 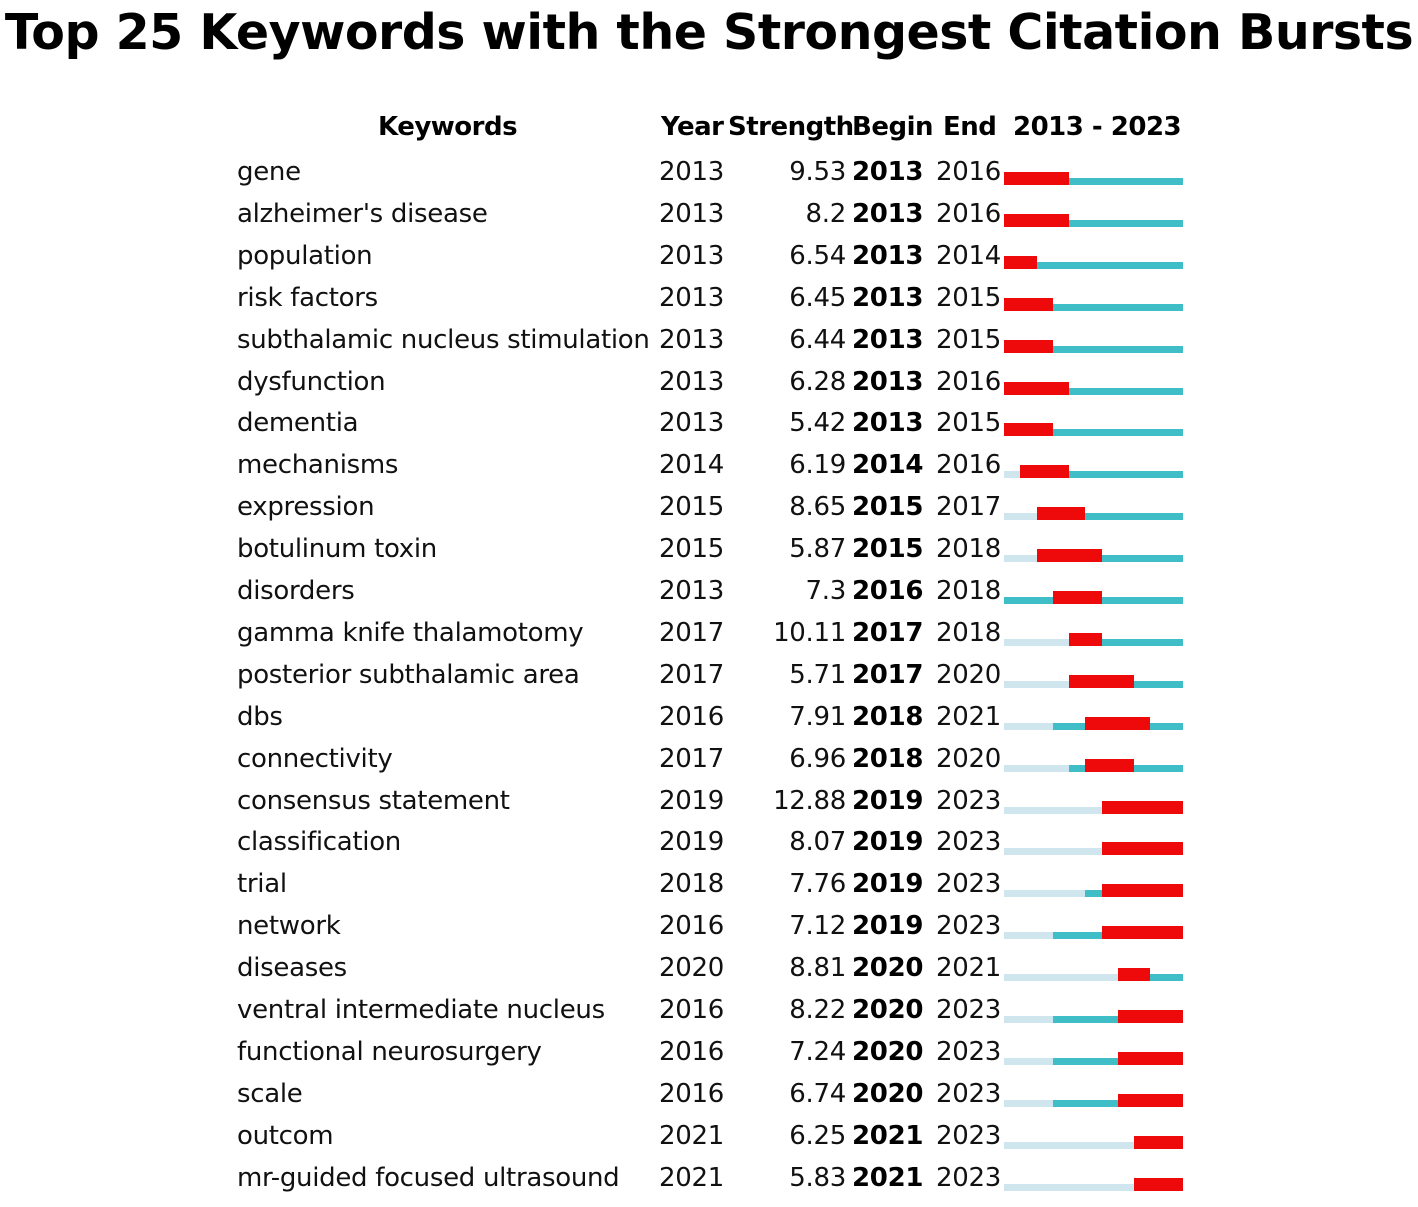 What do you see at coordinates (968, 758) in the screenshot?
I see `end-value: 2020` at bounding box center [968, 758].